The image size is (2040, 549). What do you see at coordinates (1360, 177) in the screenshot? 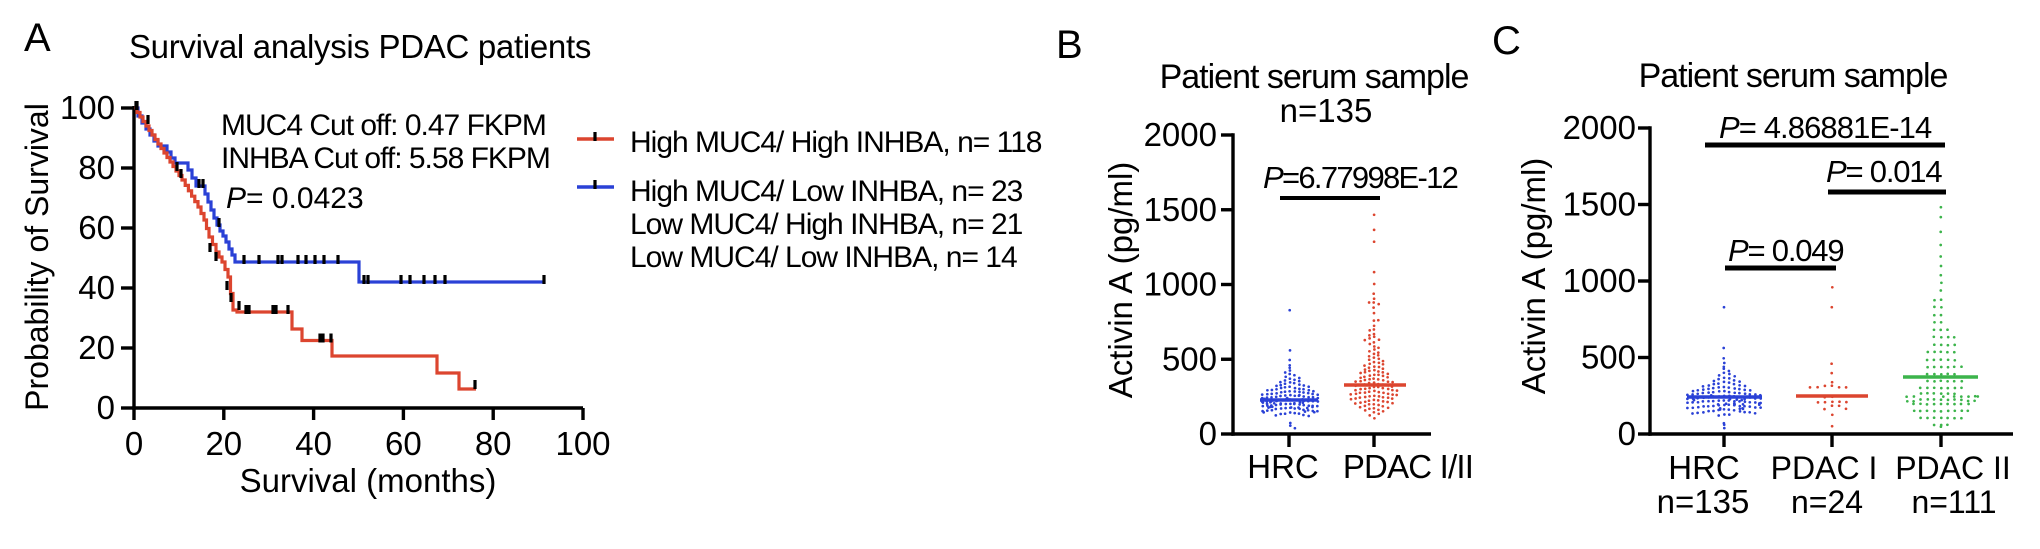
I see `svg-text: P=6.77998E-12` at bounding box center [1360, 177].